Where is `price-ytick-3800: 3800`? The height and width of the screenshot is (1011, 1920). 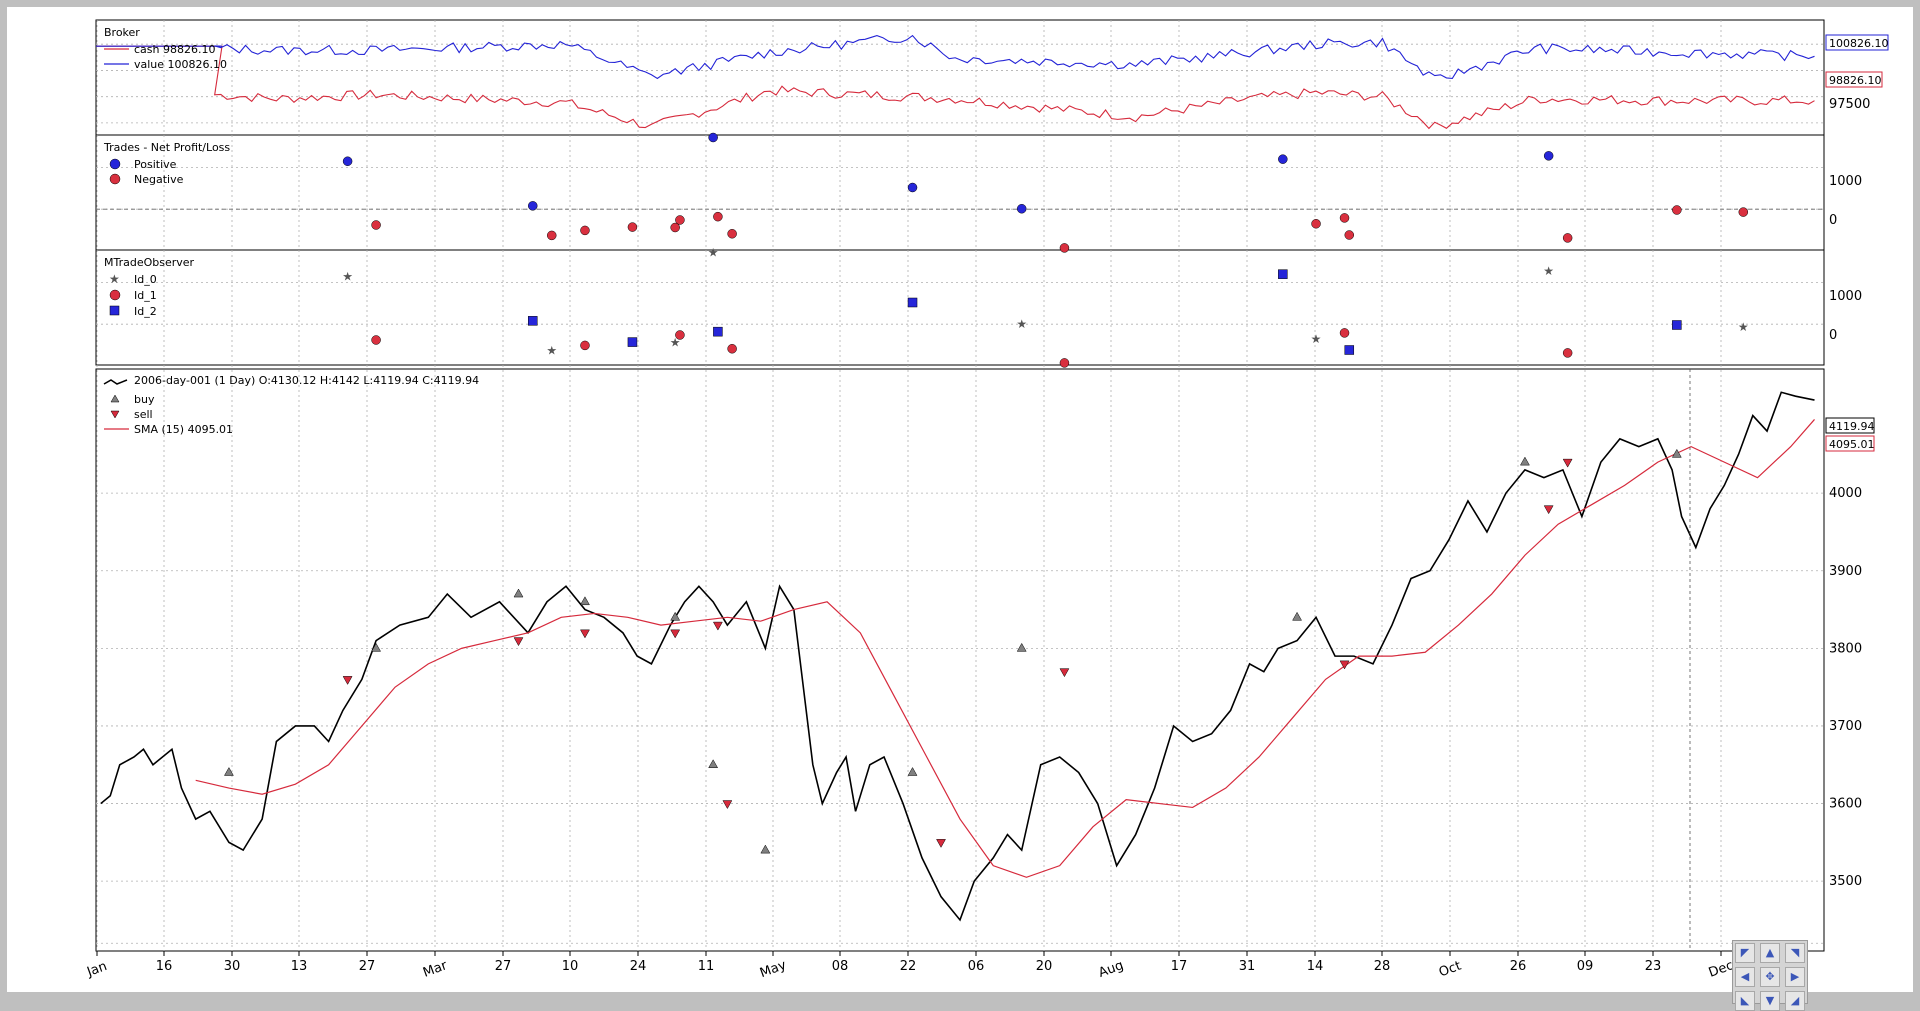 price-ytick-3800: 3800 is located at coordinates (1845, 648).